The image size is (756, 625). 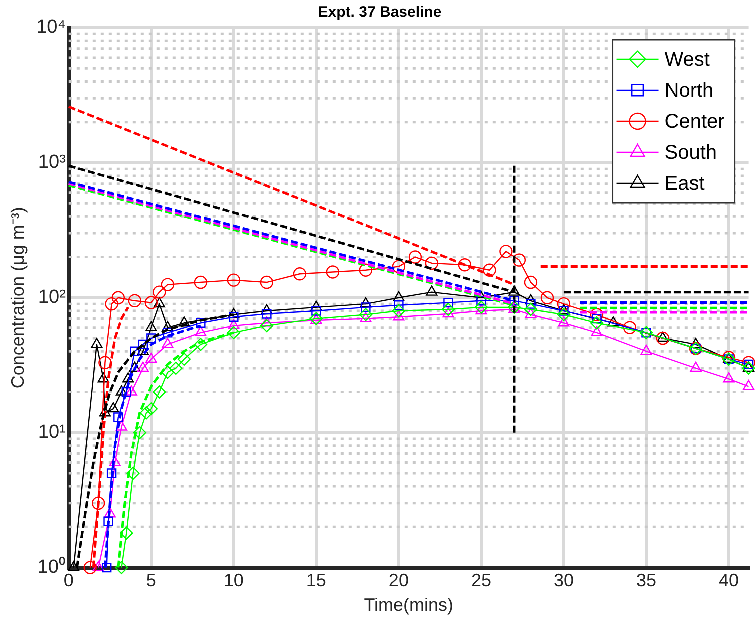 I want to click on chart-title: Expt. 37 Baseline, so click(x=380, y=13).